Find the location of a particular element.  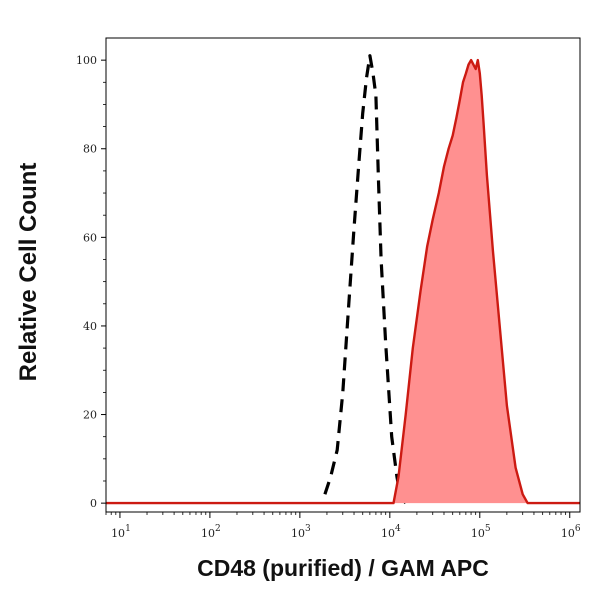

y-tick-label: 60 is located at coordinates (90, 237).